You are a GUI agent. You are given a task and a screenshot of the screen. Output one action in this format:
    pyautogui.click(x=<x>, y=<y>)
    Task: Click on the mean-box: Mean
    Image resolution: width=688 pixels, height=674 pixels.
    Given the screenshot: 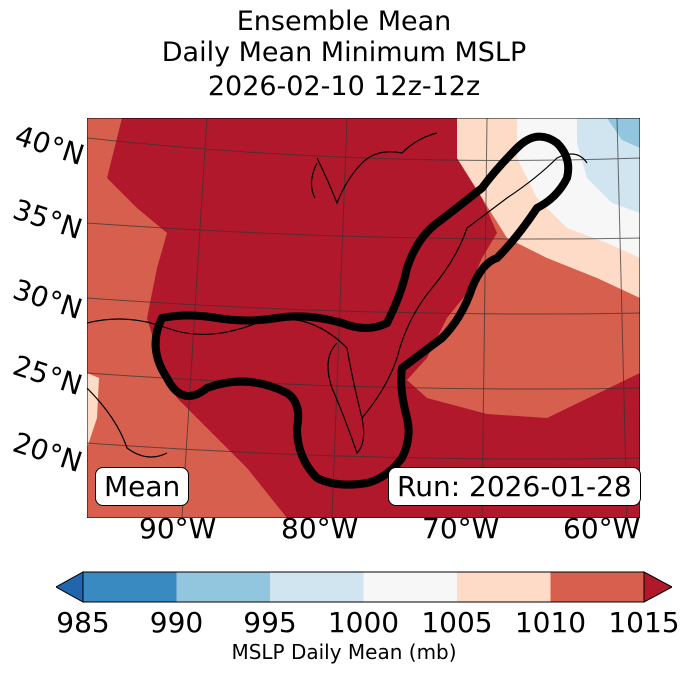 What is the action you would take?
    pyautogui.click(x=142, y=486)
    